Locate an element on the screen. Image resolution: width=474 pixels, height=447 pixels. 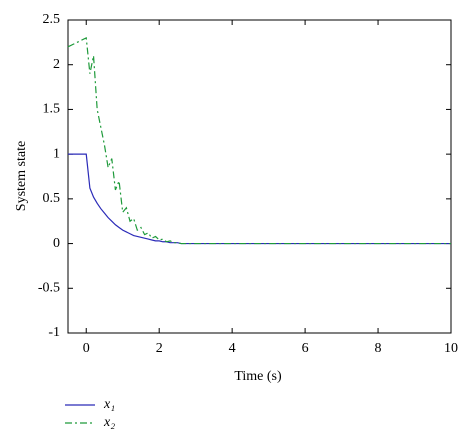
y-axis-label: System state is located at coordinates (21, 176).